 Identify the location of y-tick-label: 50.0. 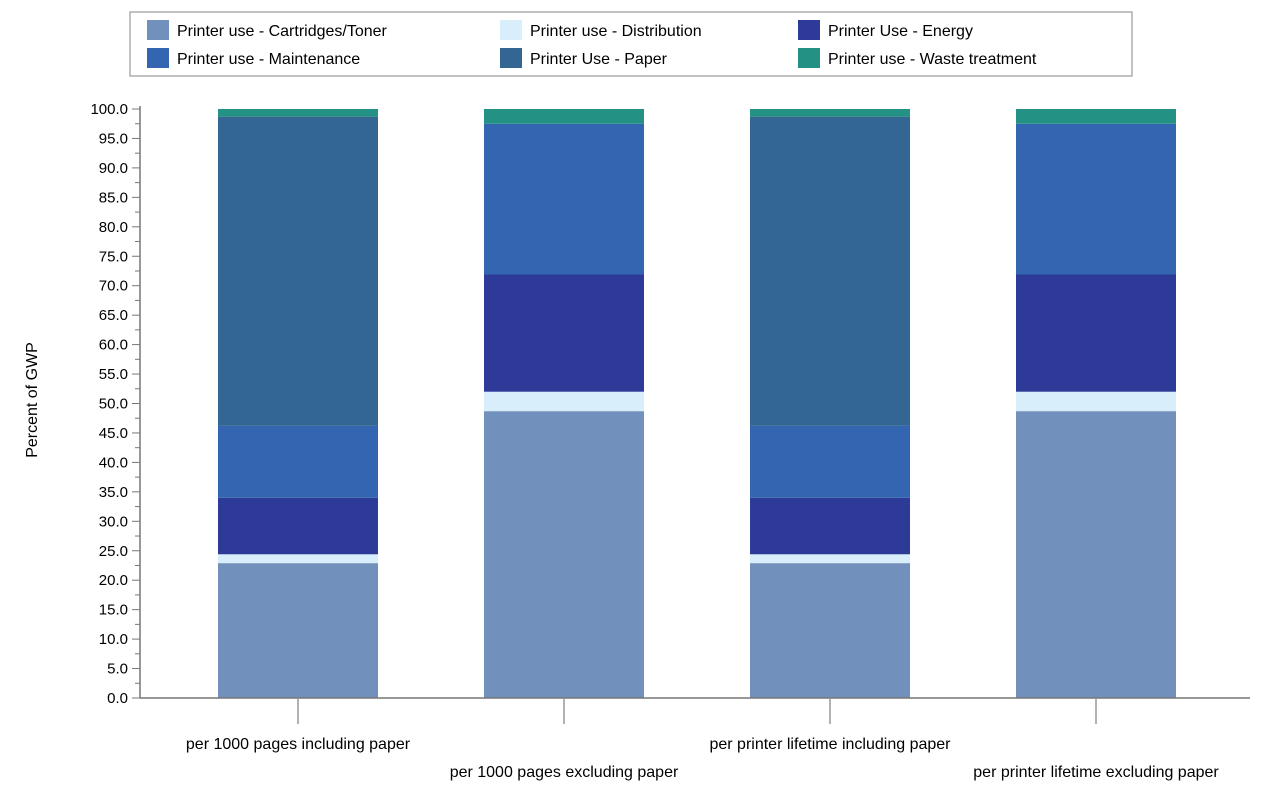
(113, 404).